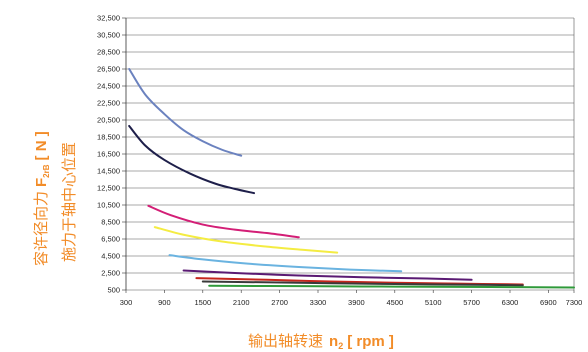 The image size is (588, 352). What do you see at coordinates (108, 188) in the screenshot?
I see `y-tick-label: 12,500` at bounding box center [108, 188].